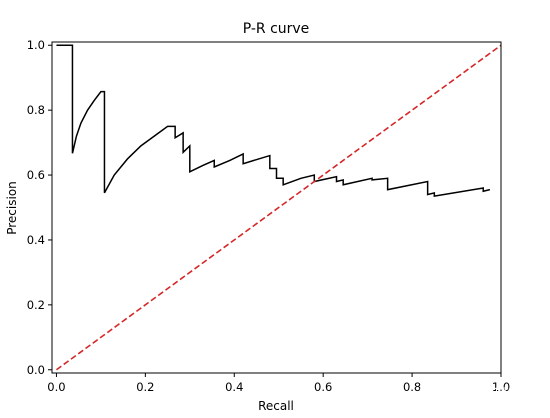  Describe the element at coordinates (36, 45) in the screenshot. I see `y-tick-label: 1.0` at that location.